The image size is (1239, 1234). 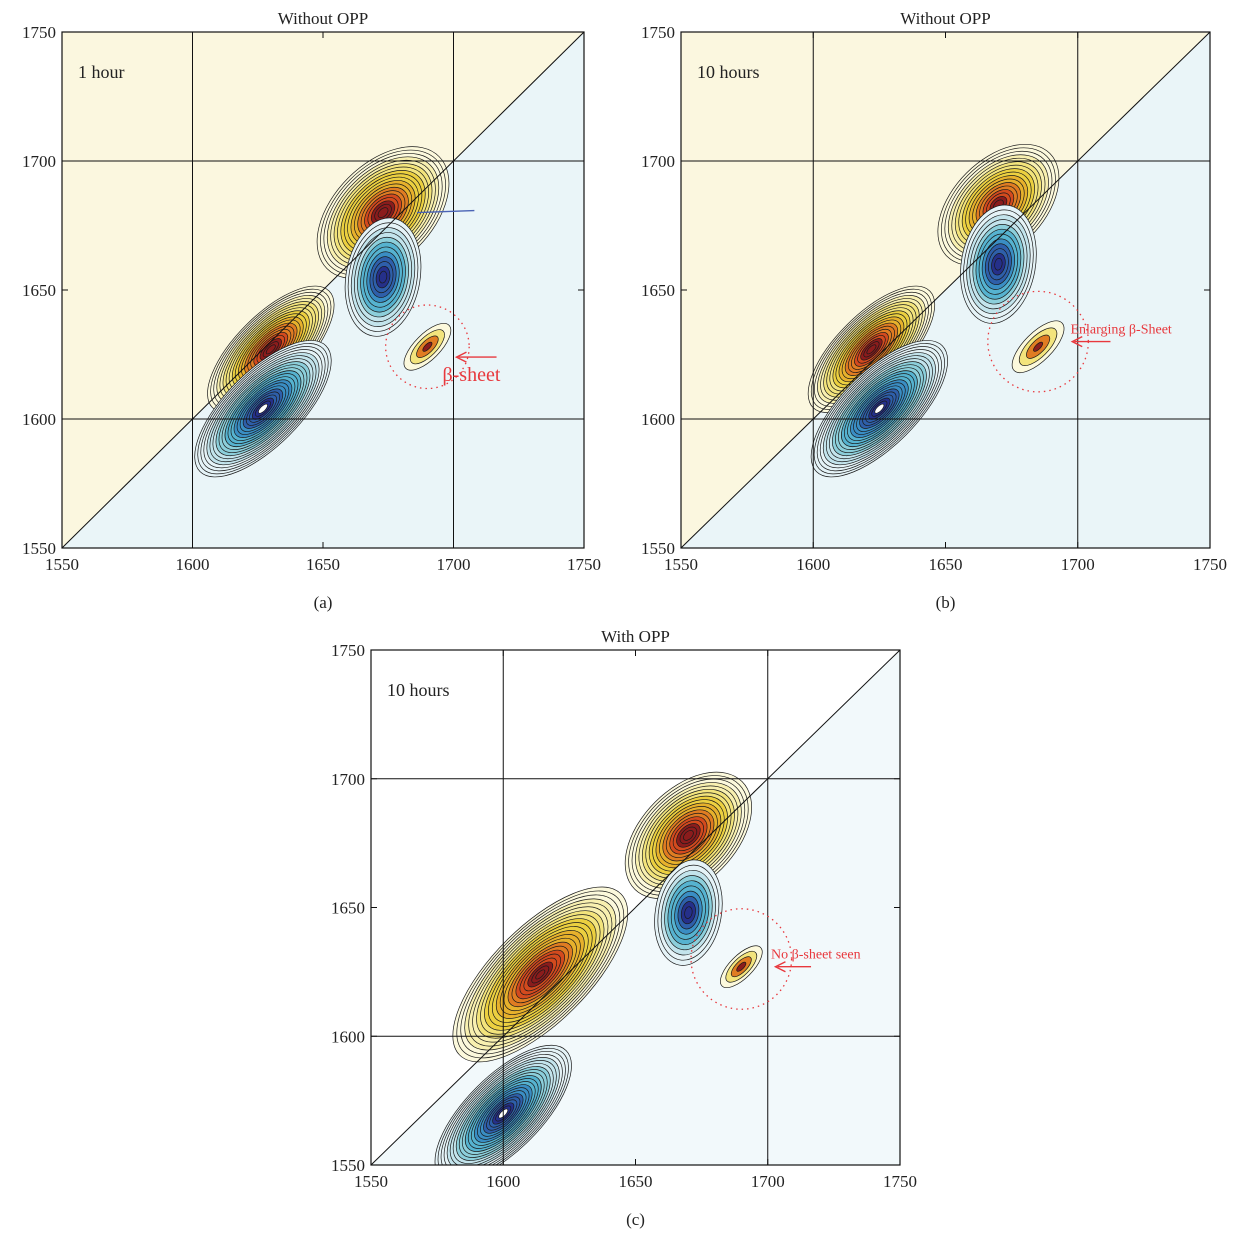 I want to click on panel-label: (a), so click(x=323, y=602).